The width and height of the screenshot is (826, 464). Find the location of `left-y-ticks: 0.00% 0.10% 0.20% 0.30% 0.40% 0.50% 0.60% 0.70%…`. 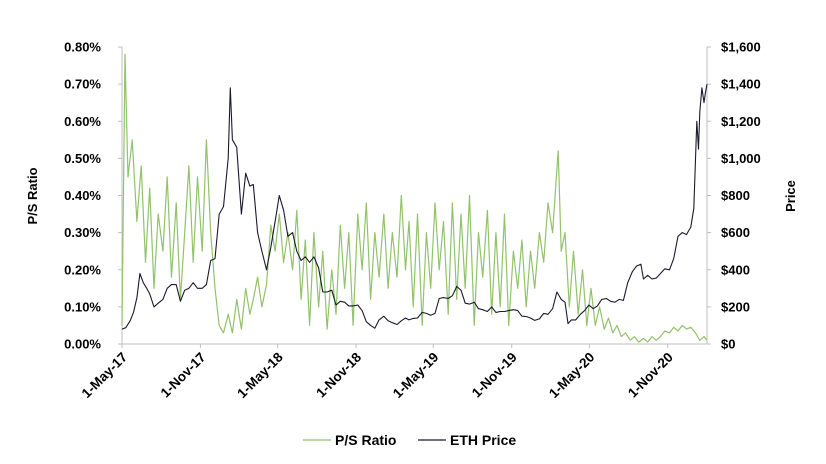

left-y-ticks: 0.00% 0.10% 0.20% 0.30% 0.40% 0.50% 0.60% 0.70%… is located at coordinates (93, 196).